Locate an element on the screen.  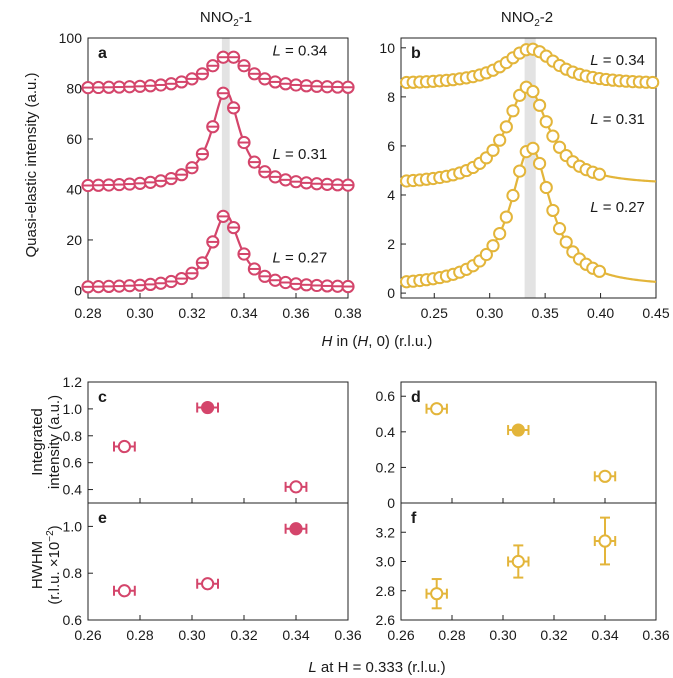
ytick-label-e: 1.0 is located at coordinates (73, 526).